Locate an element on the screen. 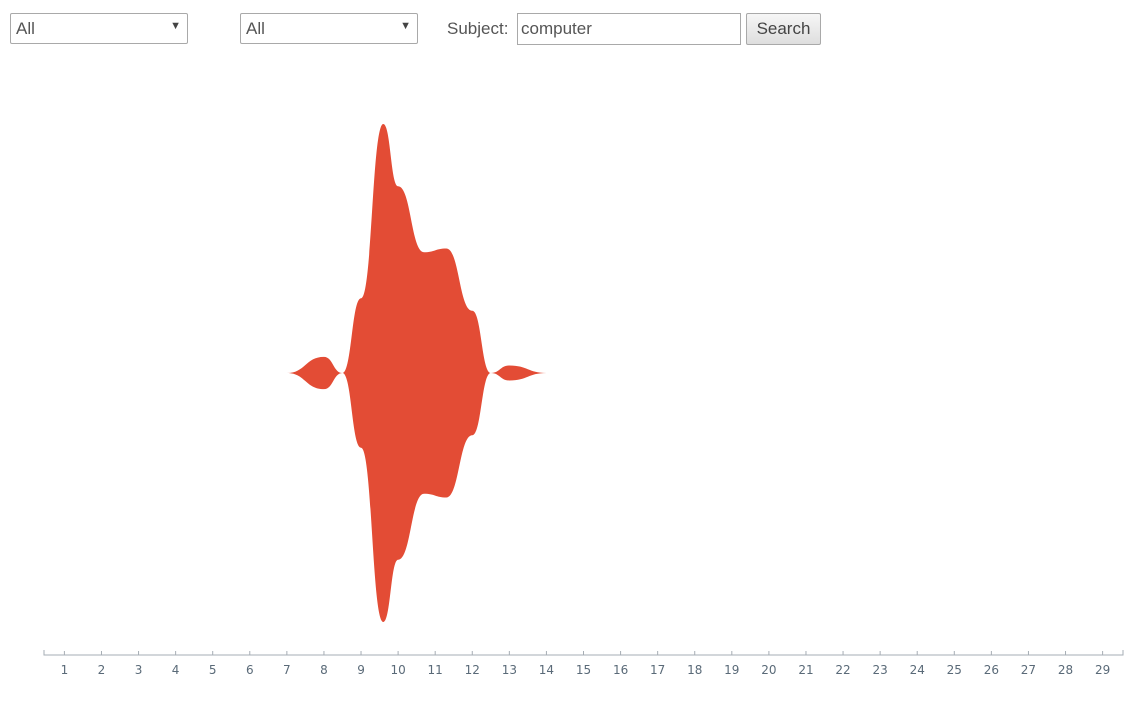 The height and width of the screenshot is (701, 1147). x-tick-label: 25 is located at coordinates (954, 670).